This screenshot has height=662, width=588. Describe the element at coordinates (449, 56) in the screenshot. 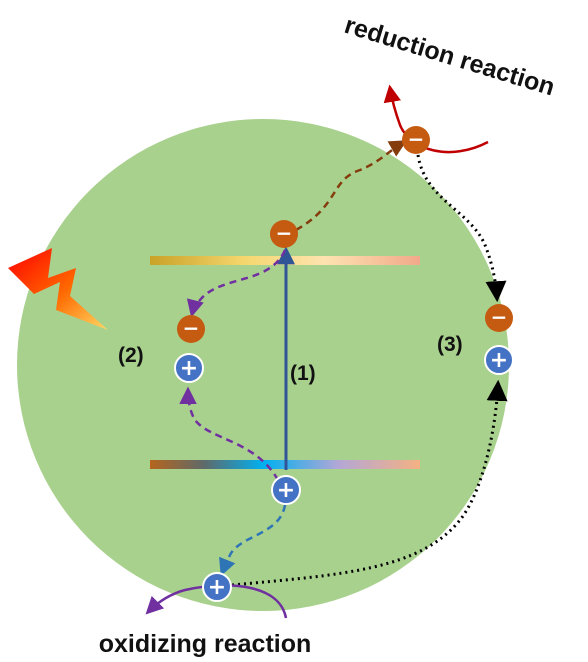

I see `reduction-reaction-label: reduction reaction` at that location.